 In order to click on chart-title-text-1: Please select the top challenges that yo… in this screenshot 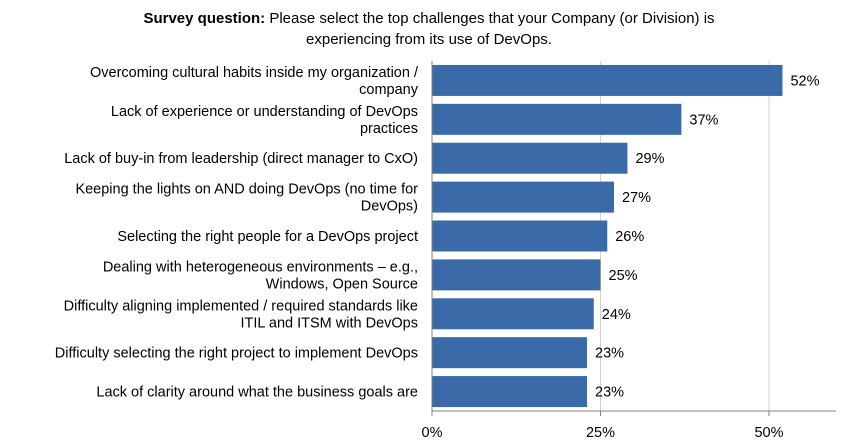, I will do `click(492, 18)`.